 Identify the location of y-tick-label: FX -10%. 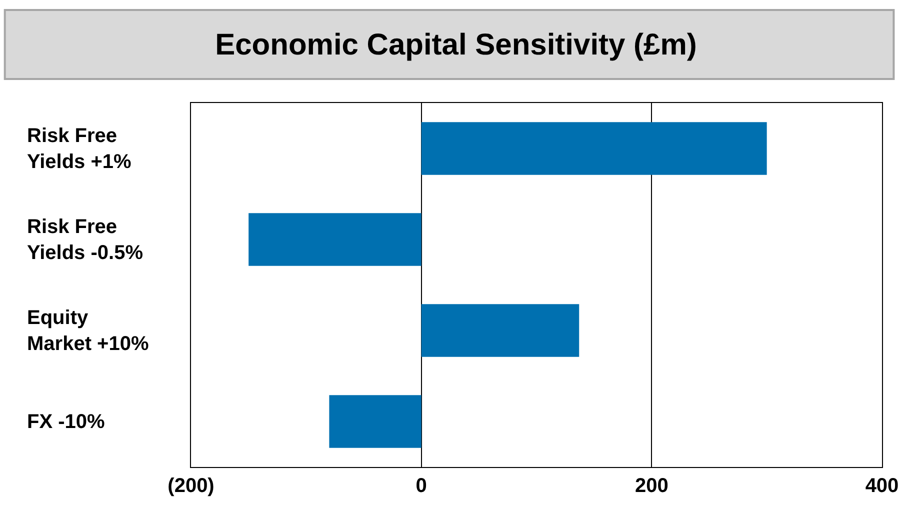
(66, 422).